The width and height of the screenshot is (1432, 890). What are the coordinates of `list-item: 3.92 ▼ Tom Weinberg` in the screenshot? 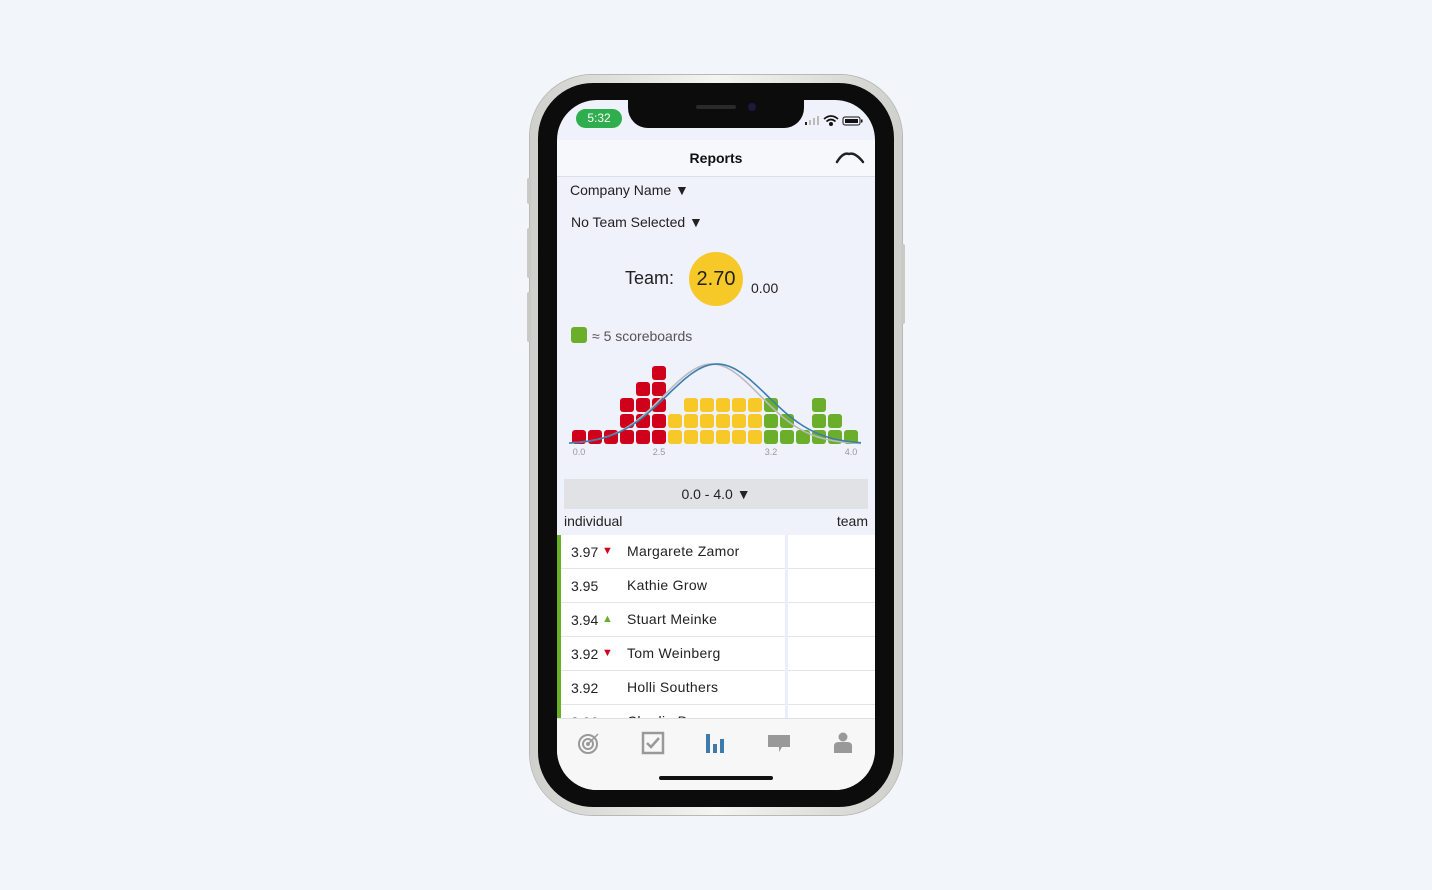 It's located at (716, 654).